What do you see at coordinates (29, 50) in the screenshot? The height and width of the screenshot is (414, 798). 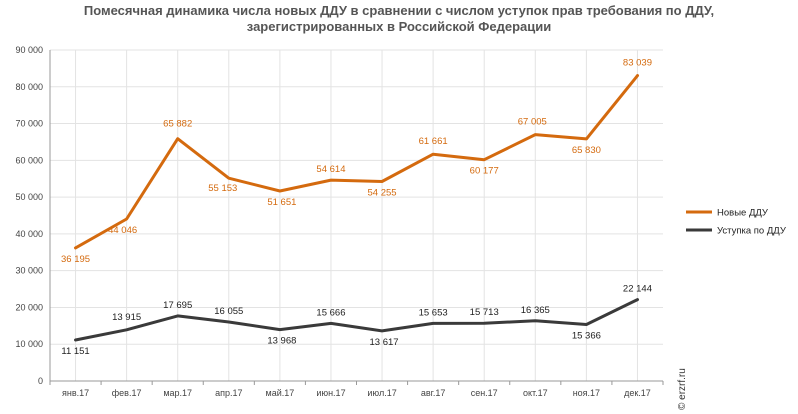 I see `y-tick-label: 90 000` at bounding box center [29, 50].